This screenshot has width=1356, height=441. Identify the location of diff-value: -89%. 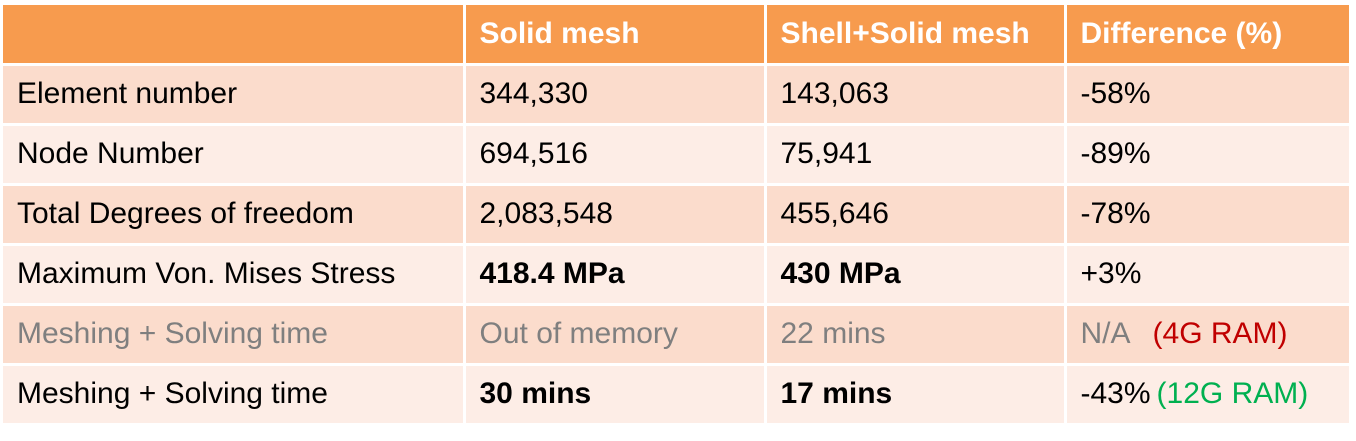
(1208, 155).